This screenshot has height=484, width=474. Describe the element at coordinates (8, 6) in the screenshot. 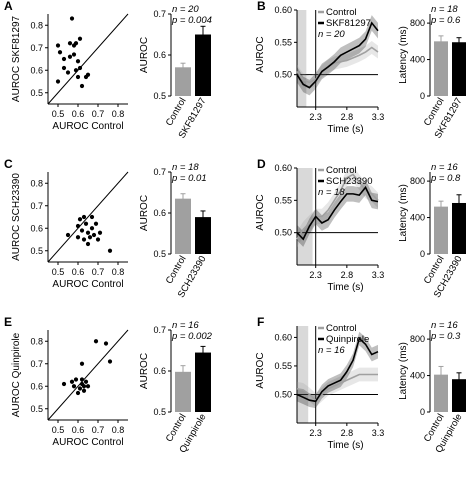

I see `panel-letter: A` at that location.